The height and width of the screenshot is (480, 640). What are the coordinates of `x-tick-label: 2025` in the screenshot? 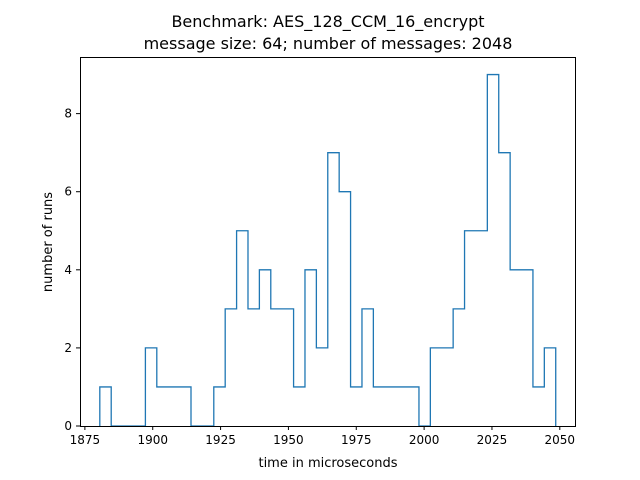 It's located at (492, 440).